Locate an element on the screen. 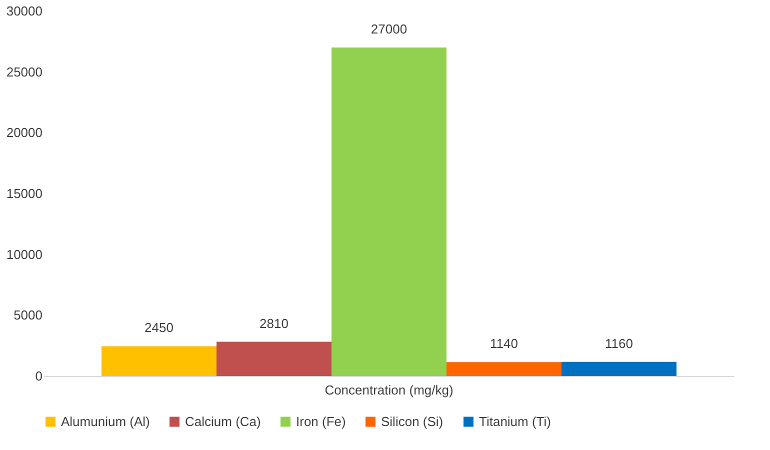  legend-label: Calcium (Ca) is located at coordinates (223, 421).